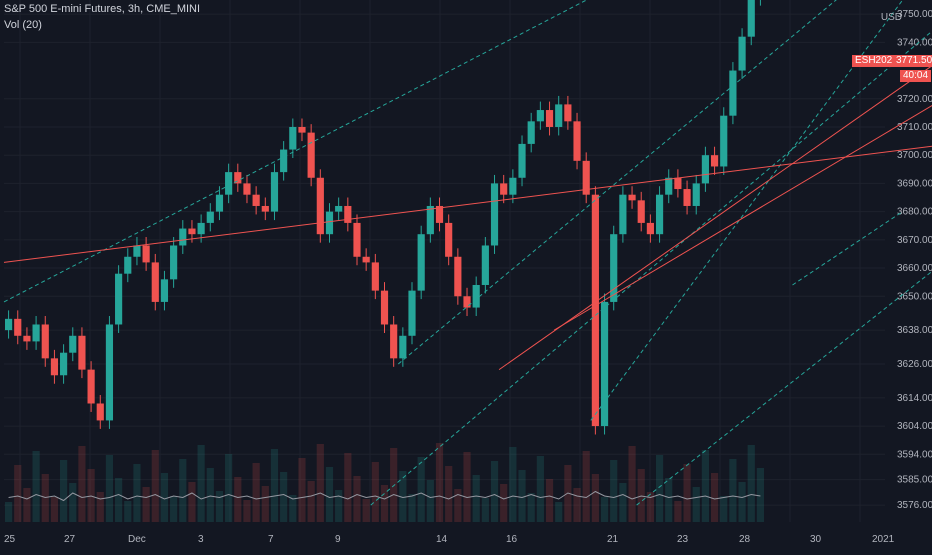  What do you see at coordinates (102, 9) in the screenshot?
I see `chart-title: S&P 500 E-mini Futures, 3h, CME_MINI` at bounding box center [102, 9].